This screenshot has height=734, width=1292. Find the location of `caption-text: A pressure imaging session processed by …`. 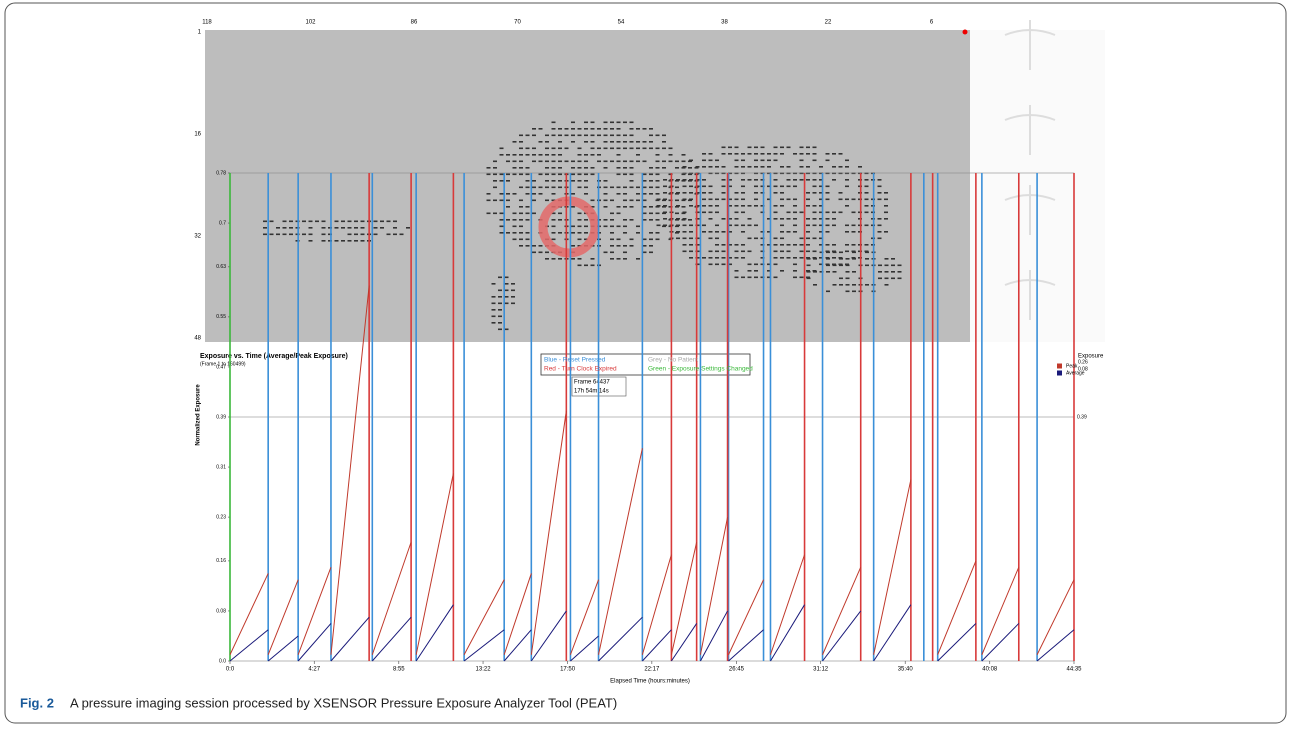

caption-text: A pressure imaging session processed by … is located at coordinates (343, 702).